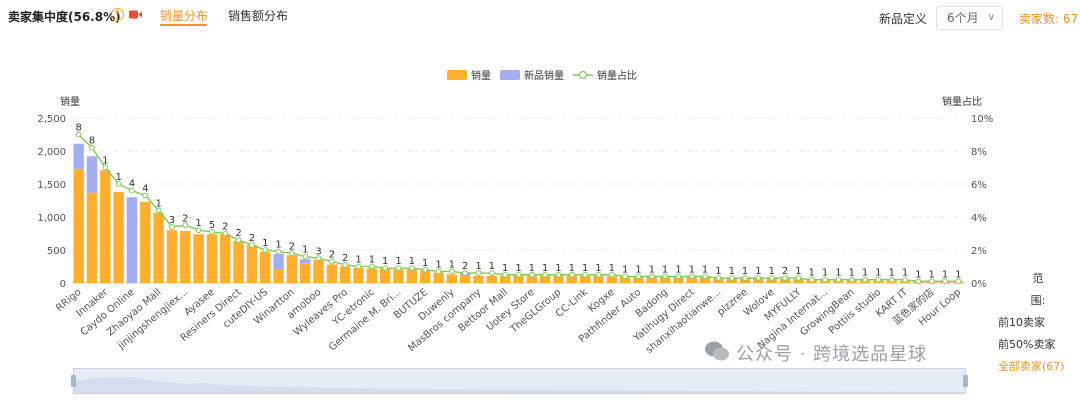 This screenshot has width=1080, height=402. I want to click on range-option-top10: 前10卖家, so click(1021, 322).